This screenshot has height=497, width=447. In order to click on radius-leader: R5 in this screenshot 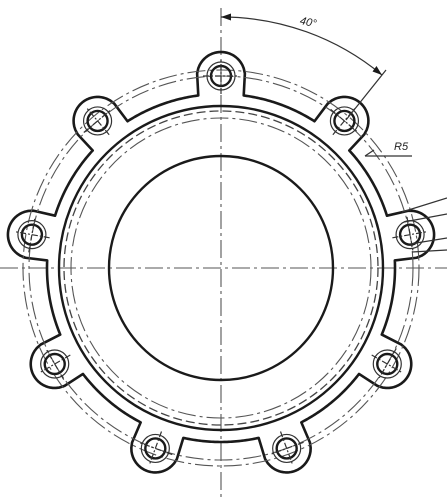, I will do `click(388, 149)`.